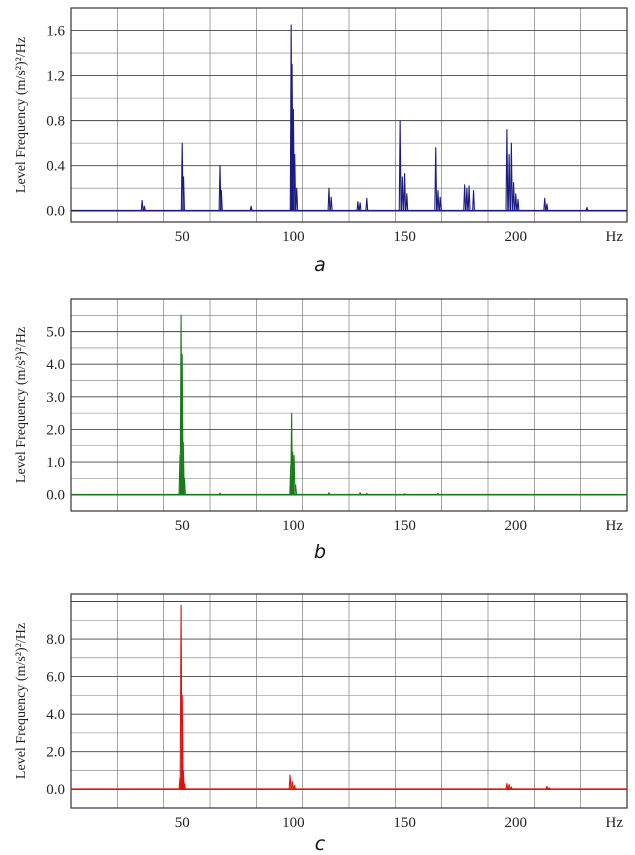 The height and width of the screenshot is (855, 635). What do you see at coordinates (55, 333) in the screenshot?
I see `y-tick-label: 5.0` at bounding box center [55, 333].